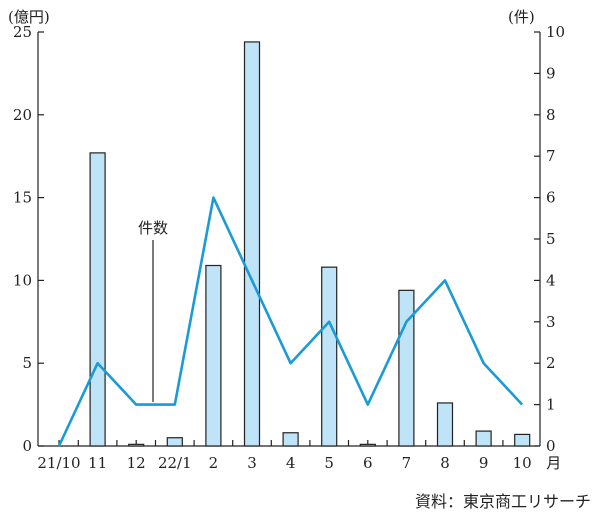  I want to click on right-tick-label: 6, so click(551, 198).